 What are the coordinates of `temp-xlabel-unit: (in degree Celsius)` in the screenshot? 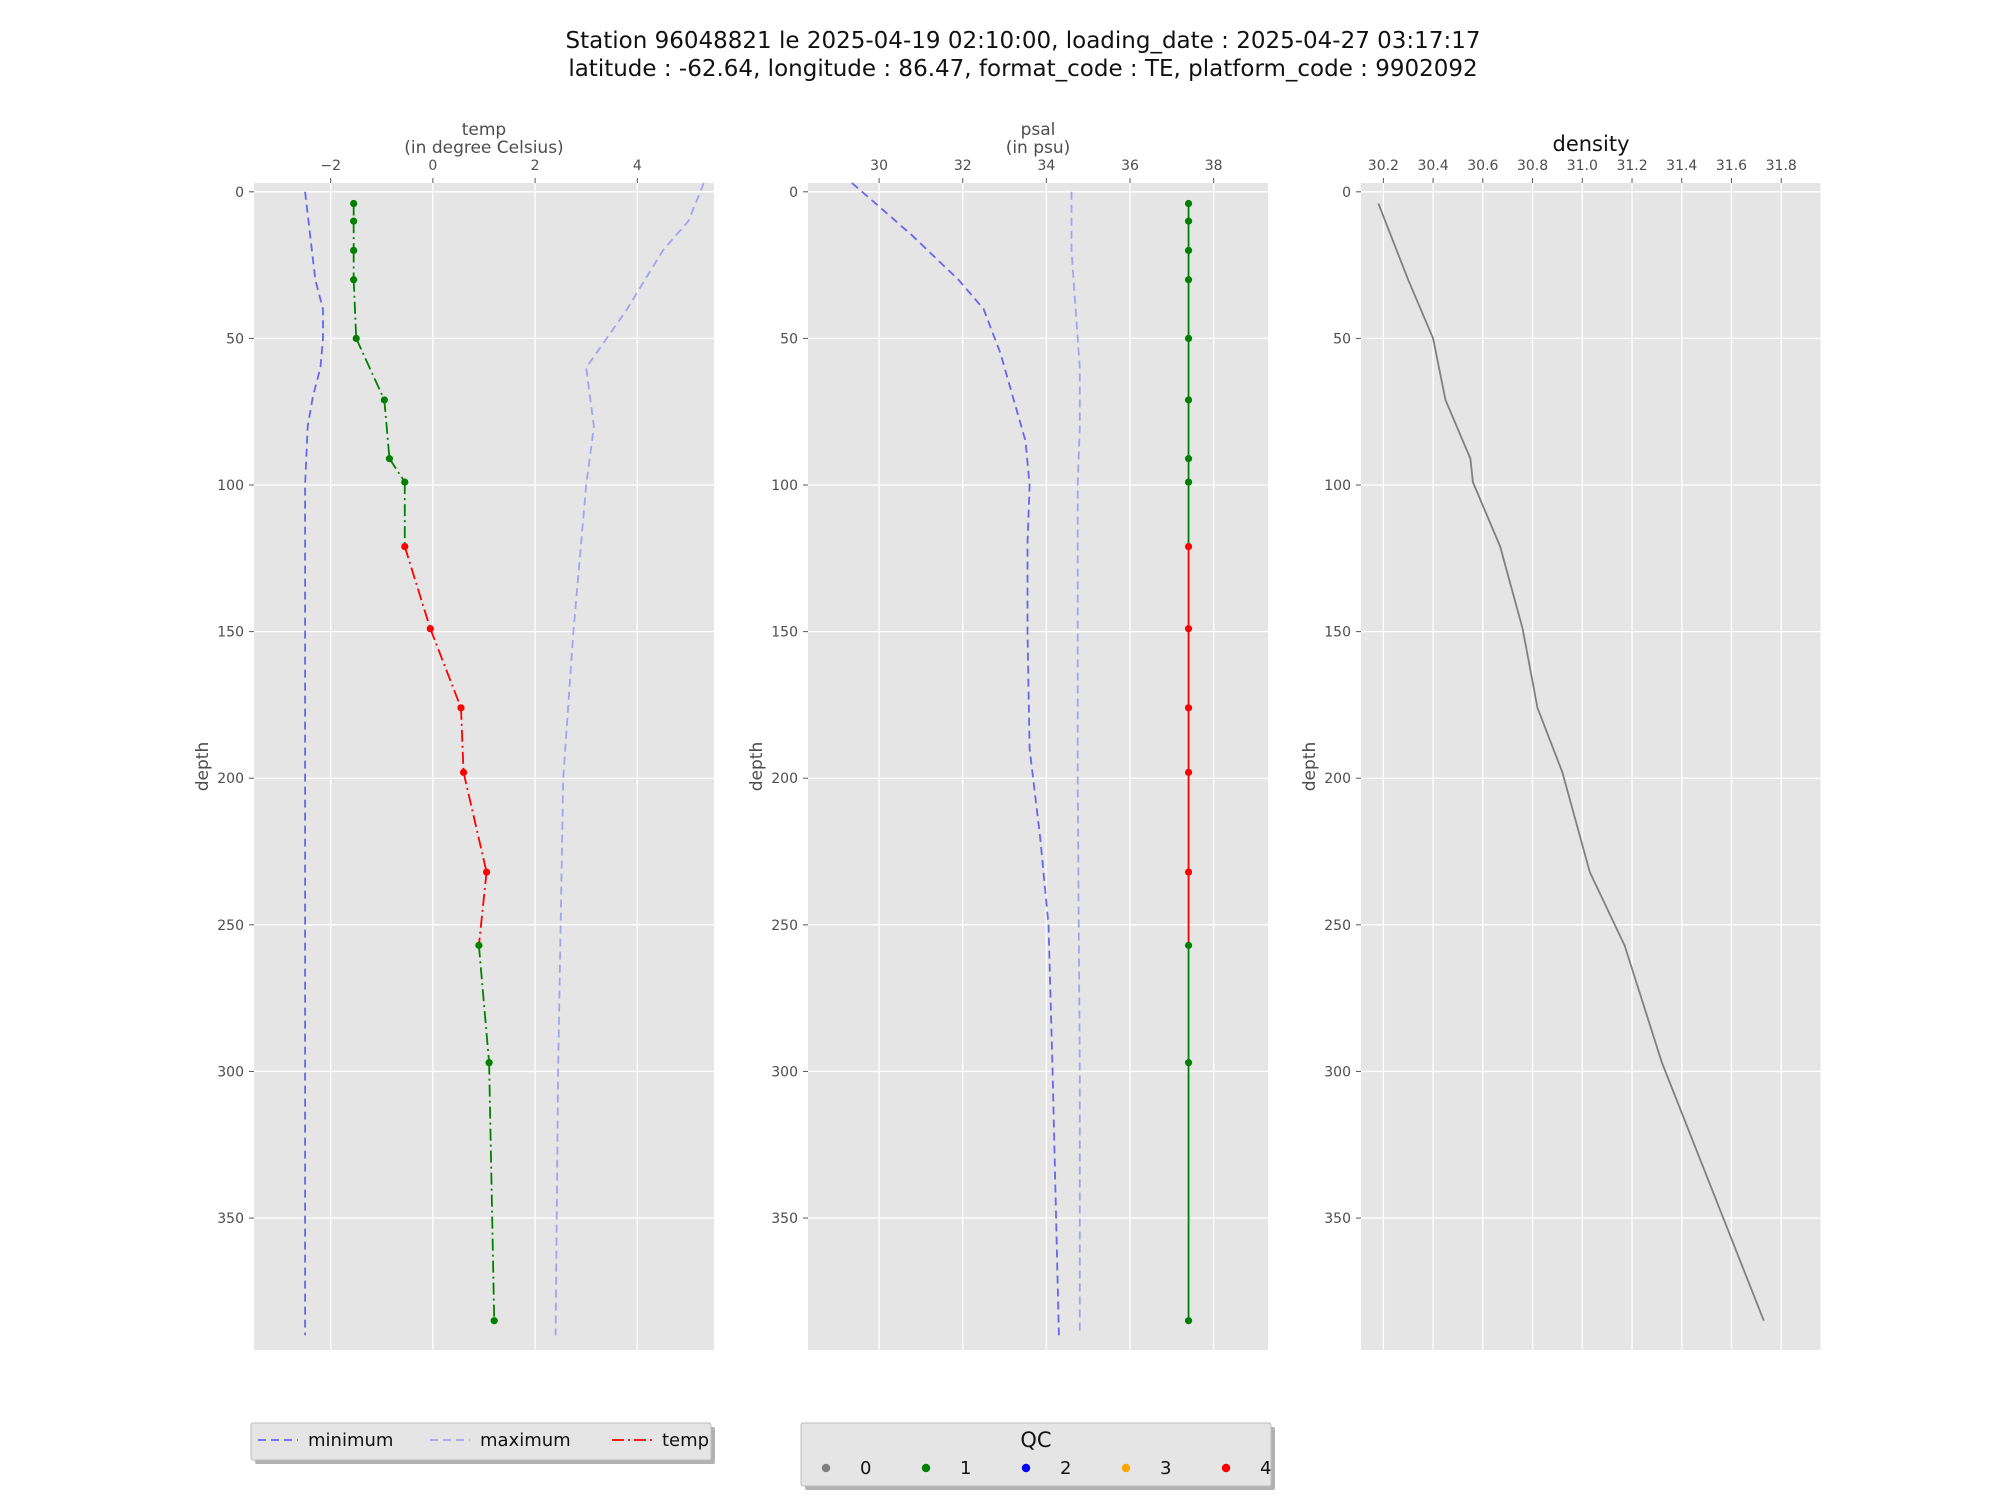 It's located at (483, 148).